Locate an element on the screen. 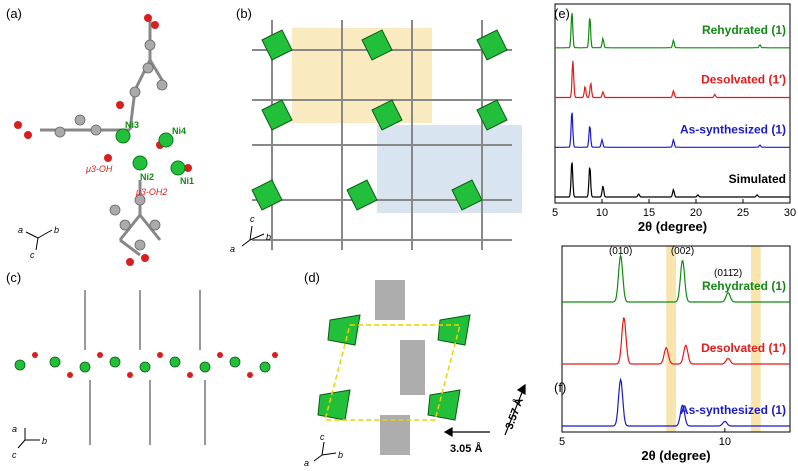 This screenshot has height=471, width=798. svg-text: Ni2 is located at coordinates (147, 177).